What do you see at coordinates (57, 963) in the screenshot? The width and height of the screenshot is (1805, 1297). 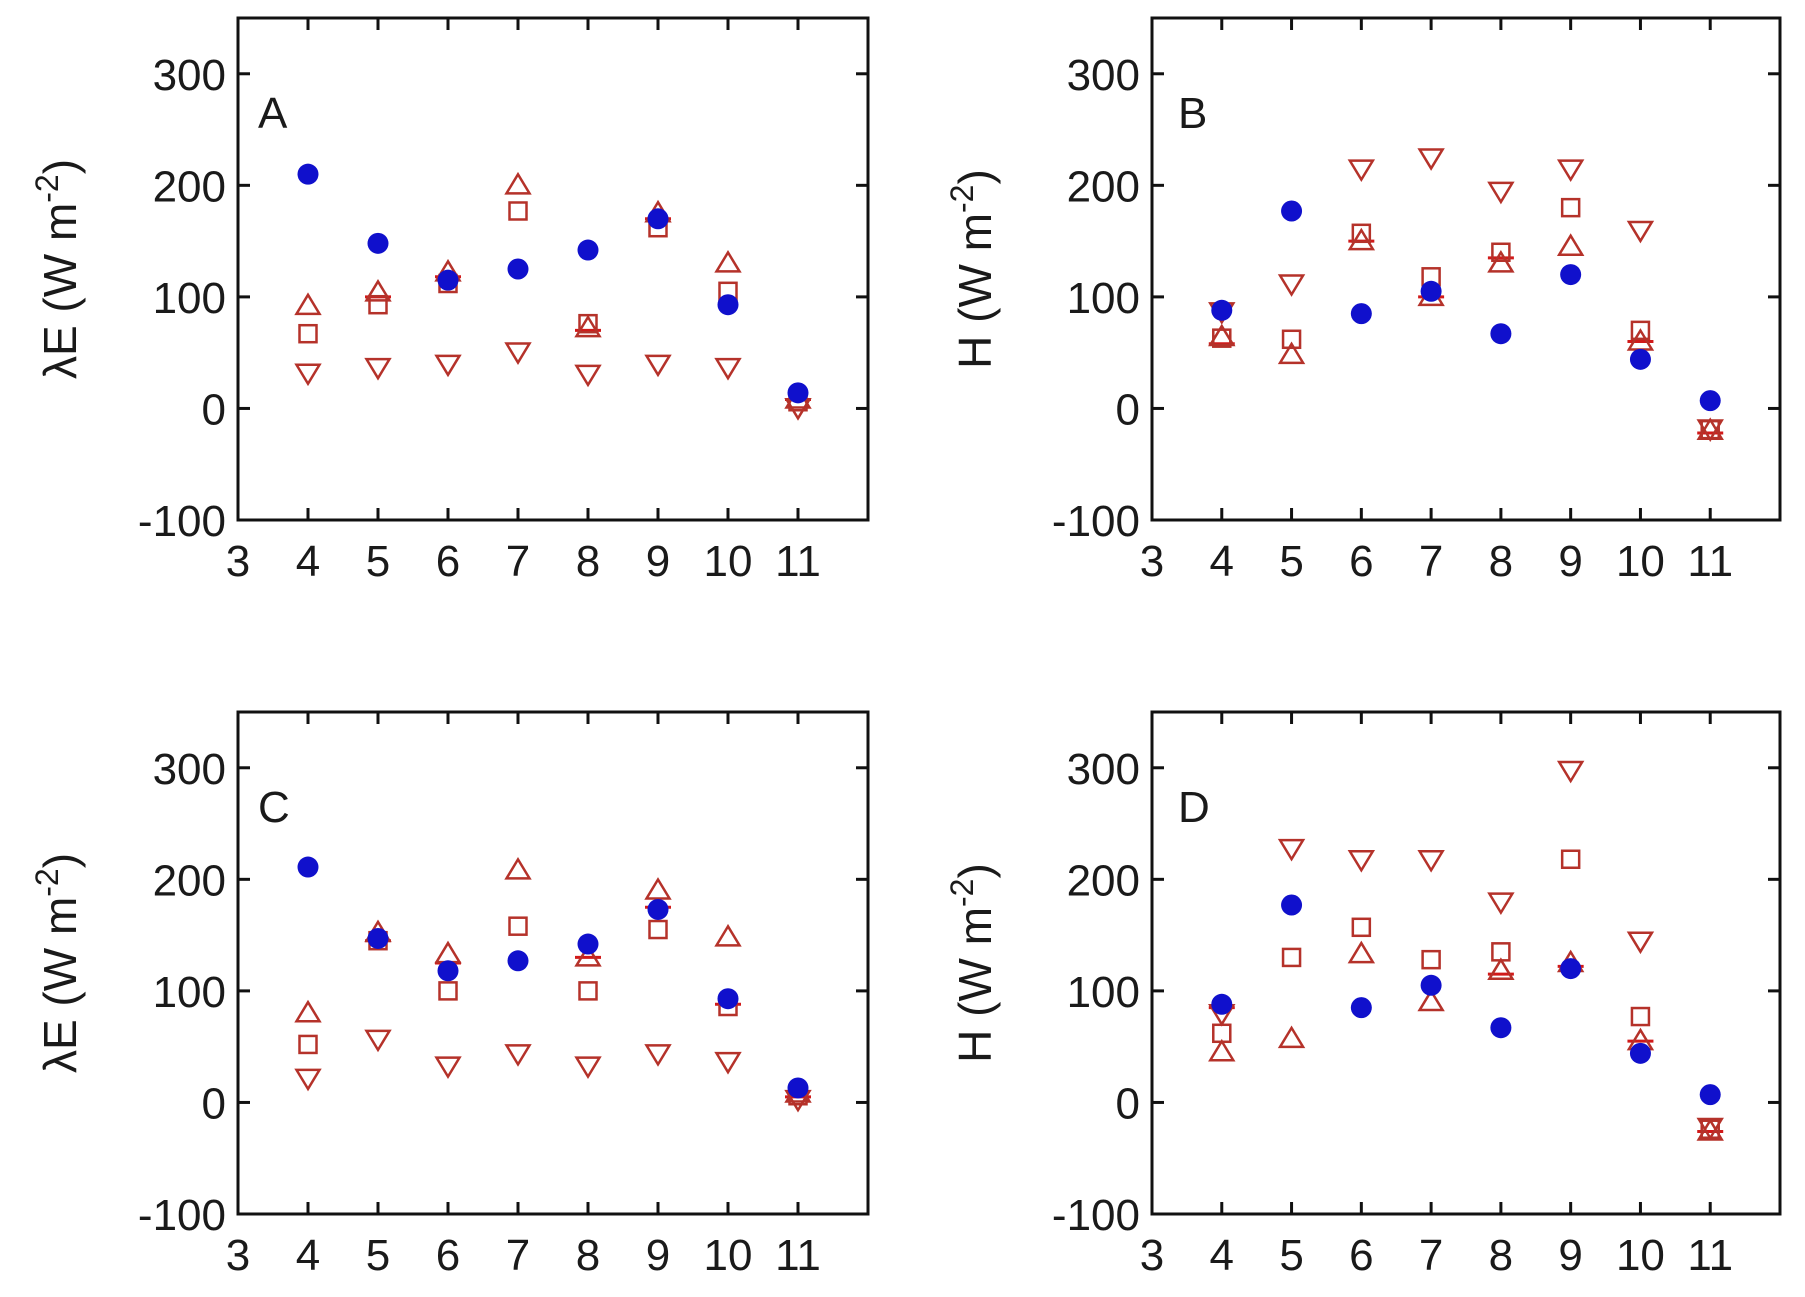 I see `y-axis-title: λE (W m-2)` at bounding box center [57, 963].